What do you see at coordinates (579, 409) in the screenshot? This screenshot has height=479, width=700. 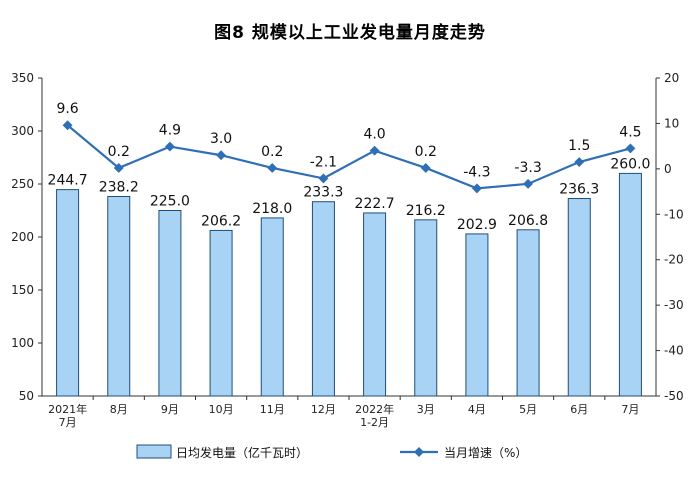 I see `x-tick-label: 6月` at bounding box center [579, 409].